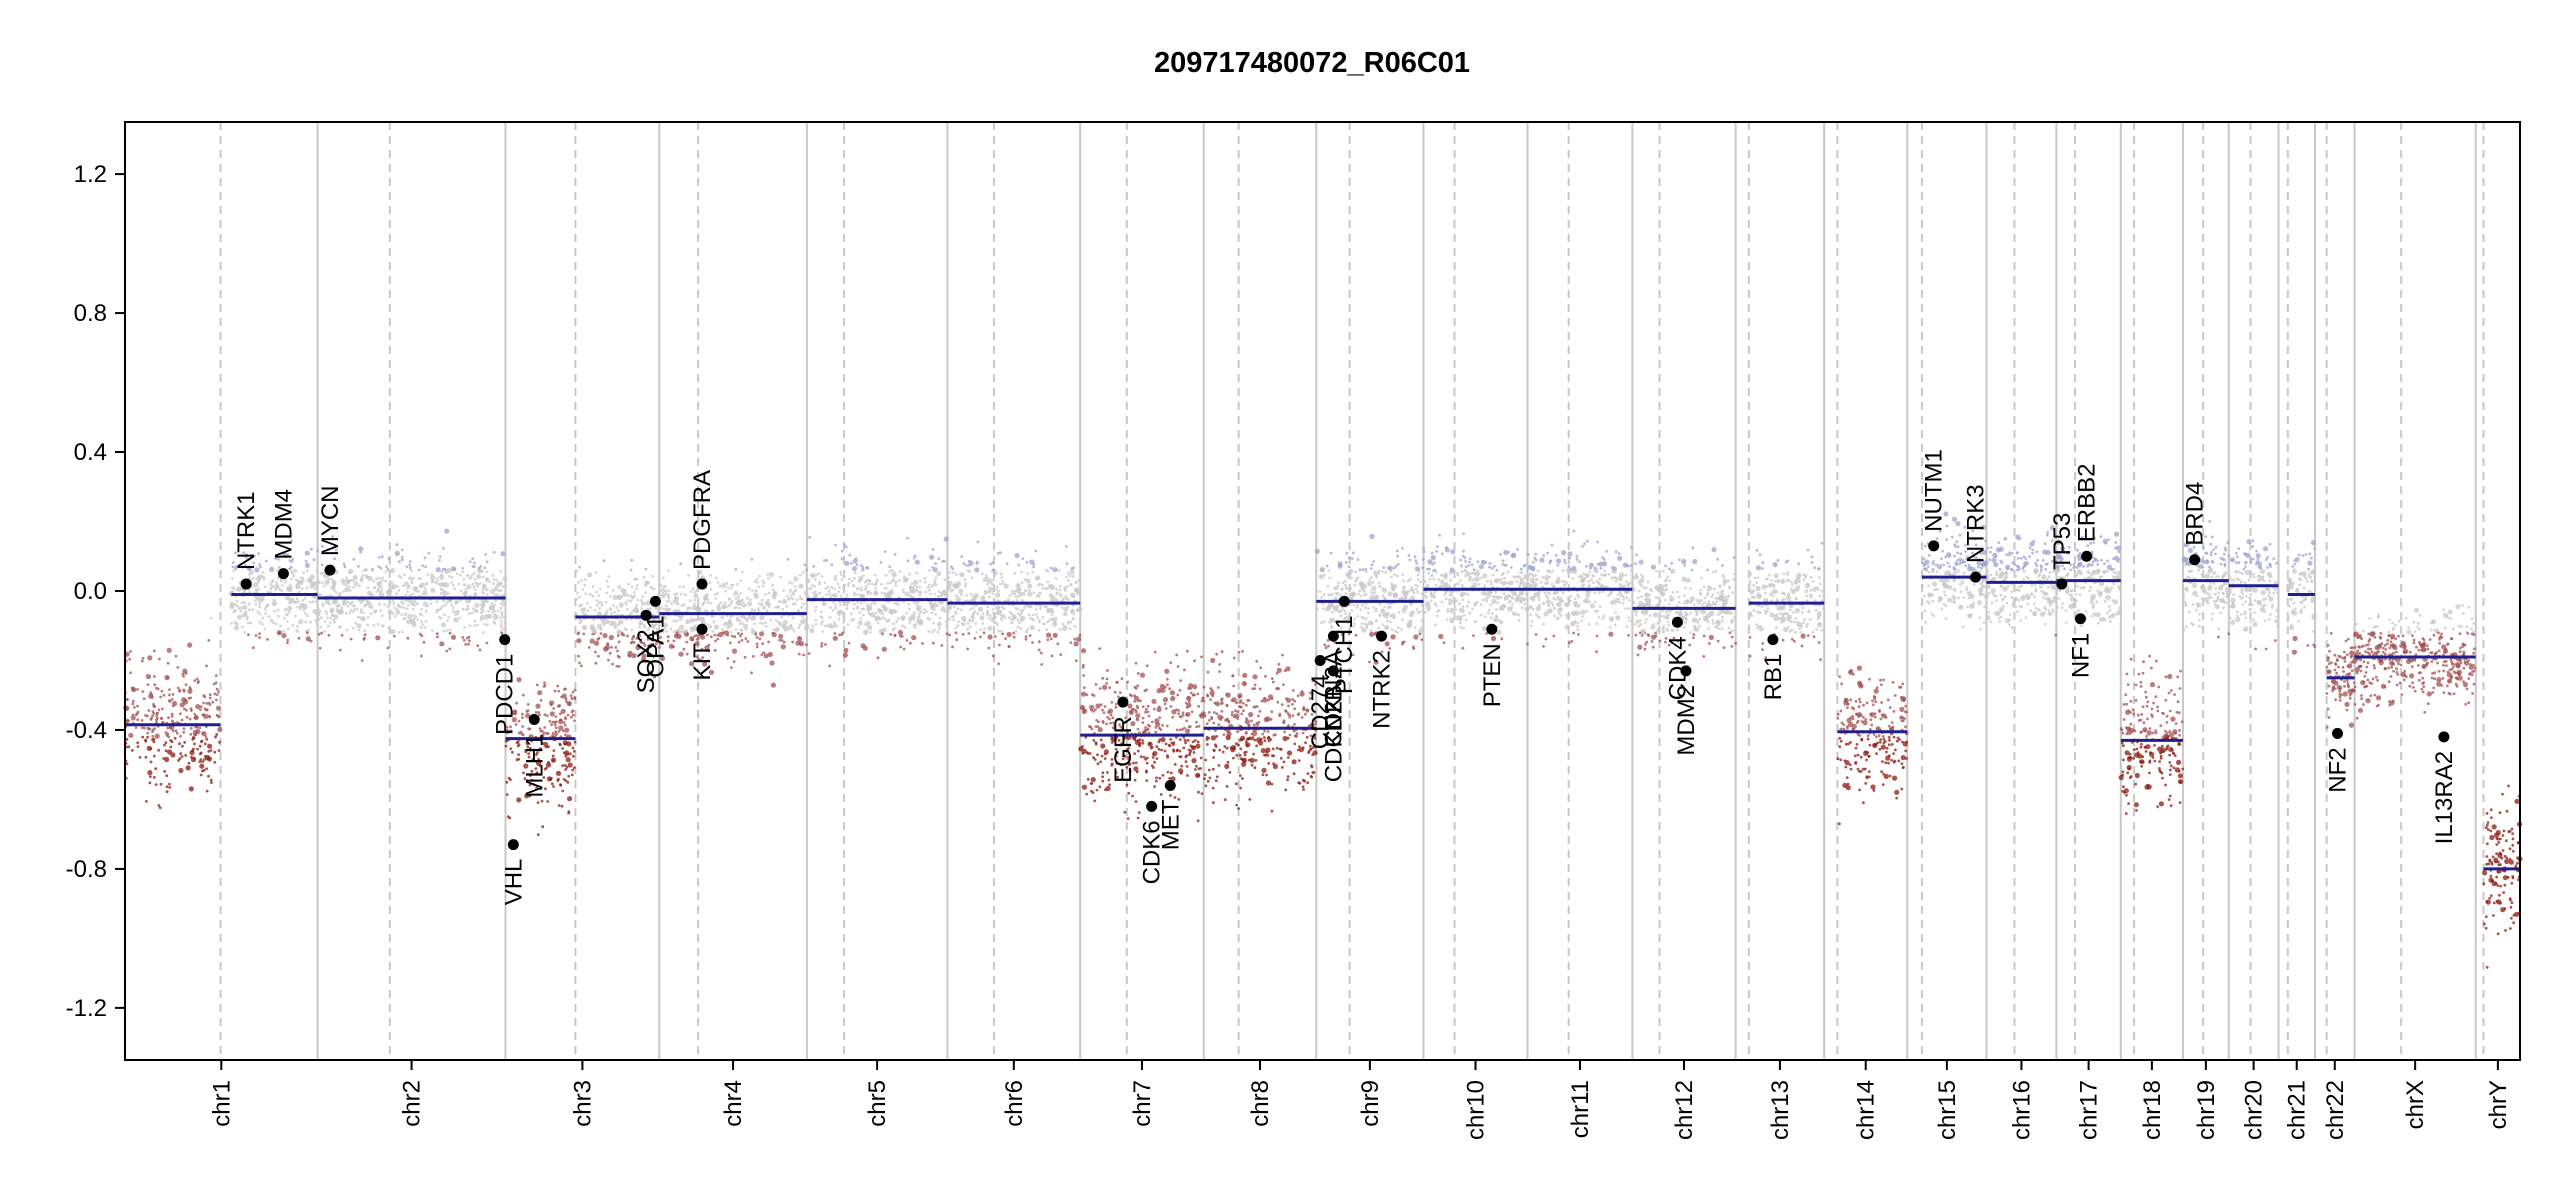  What do you see at coordinates (513, 882) in the screenshot?
I see `gene-label-vhl: VHL` at bounding box center [513, 882].